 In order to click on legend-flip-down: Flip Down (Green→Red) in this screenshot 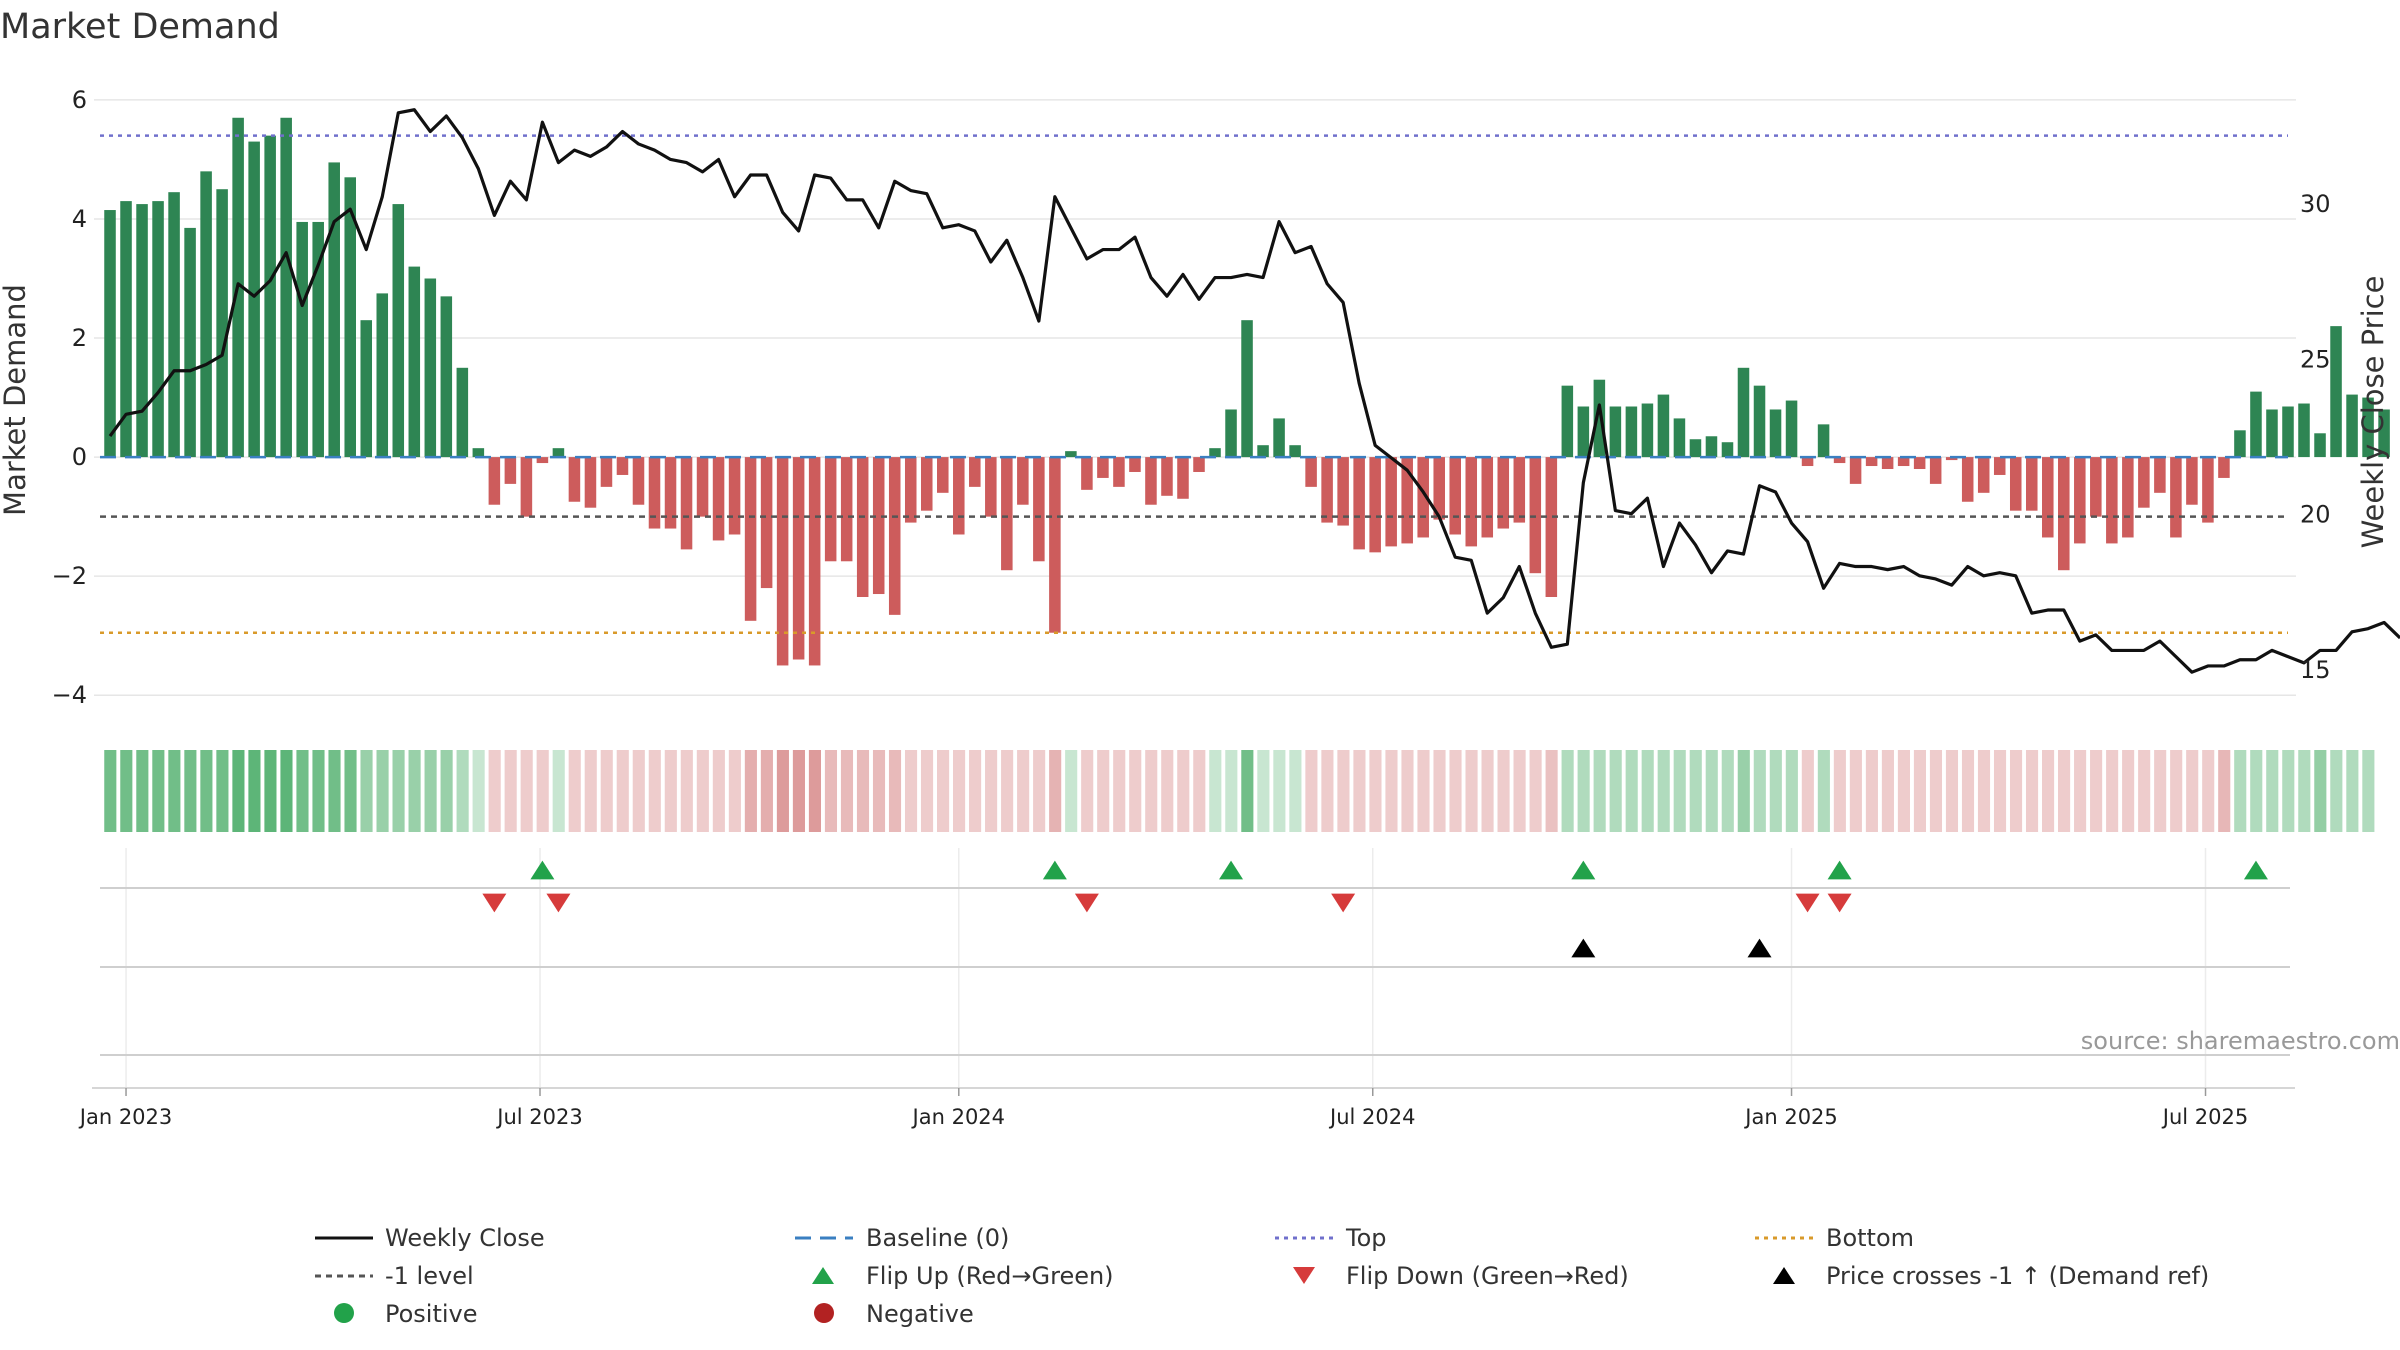, I will do `click(1461, 1276)`.